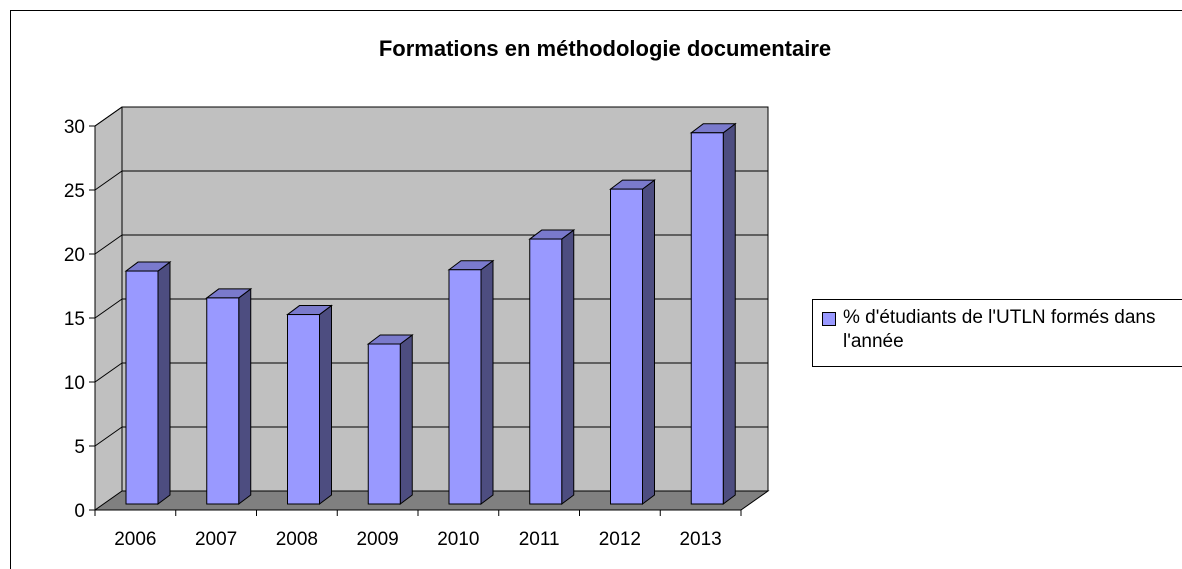  Describe the element at coordinates (216, 539) in the screenshot. I see `x-tick-label: 2007` at that location.